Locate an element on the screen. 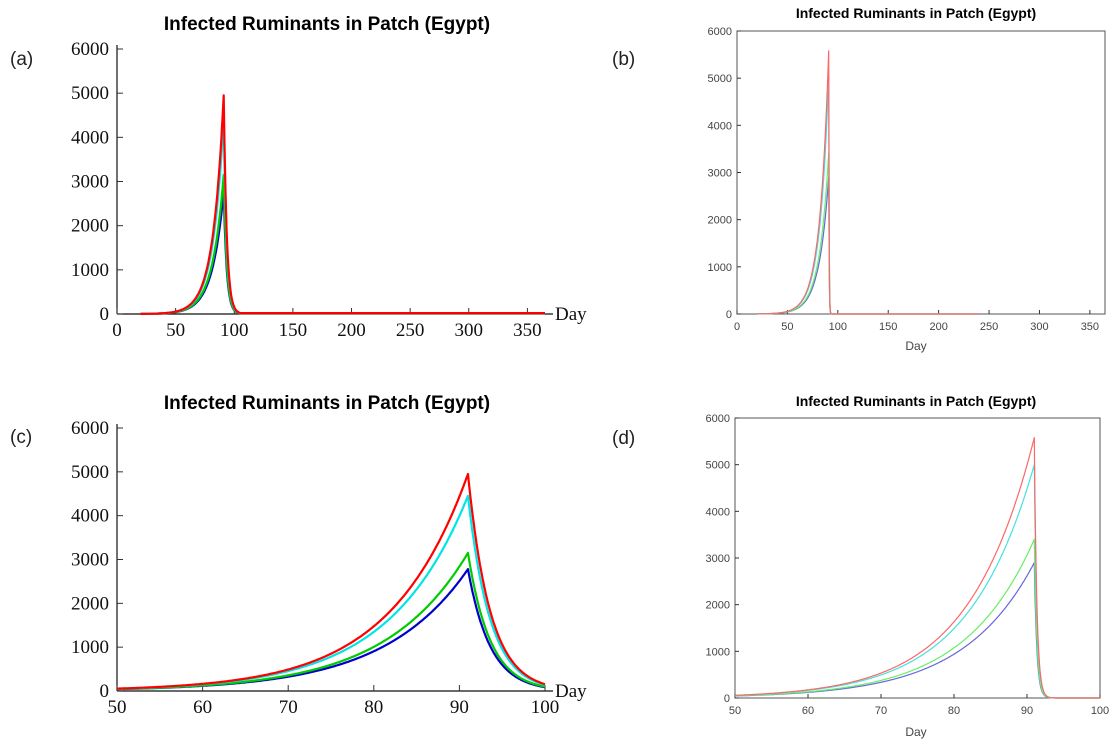 This screenshot has height=741, width=1118. chart-c-ytick-label: 2000 is located at coordinates (90, 603).